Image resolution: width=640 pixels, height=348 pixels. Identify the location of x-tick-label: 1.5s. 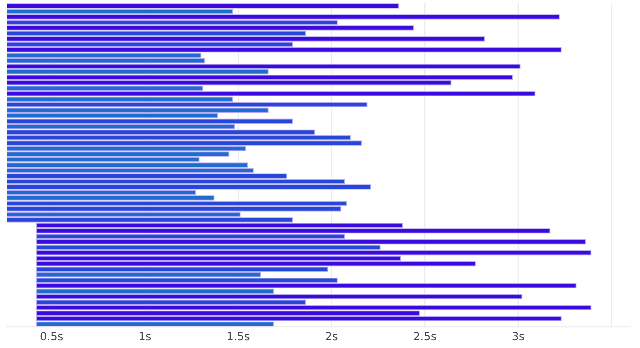
(239, 336).